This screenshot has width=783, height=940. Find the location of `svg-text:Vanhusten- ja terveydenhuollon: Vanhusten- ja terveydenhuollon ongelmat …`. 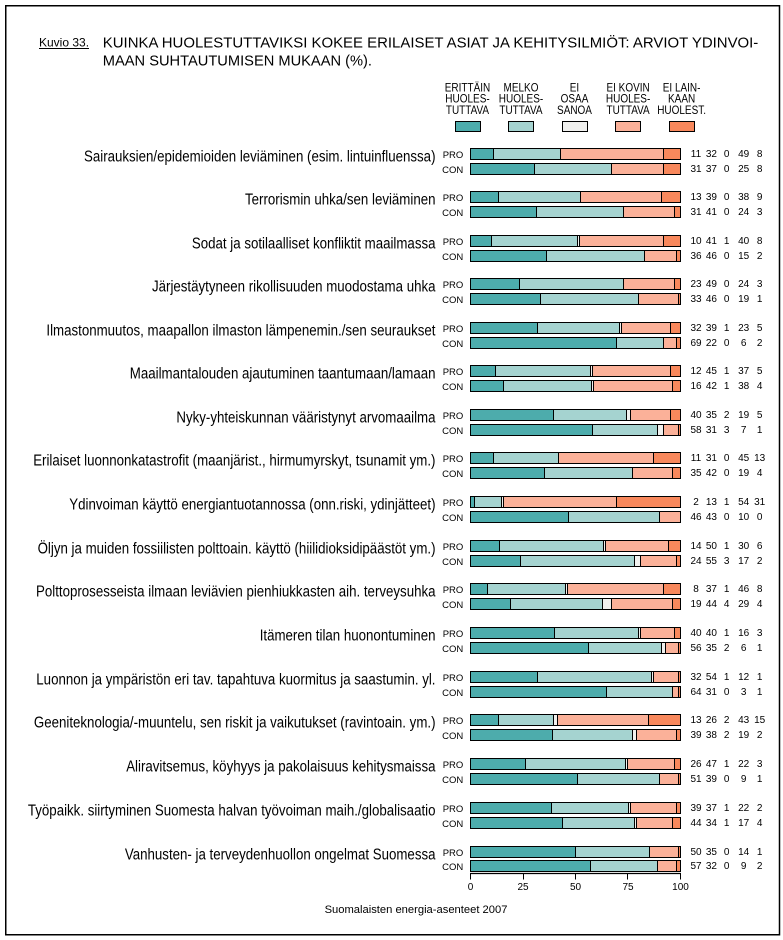

svg-text:Vanhusten- ja terveydenhuollon: Vanhusten- ja terveydenhuollon ongelmat … is located at coordinates (280, 855).